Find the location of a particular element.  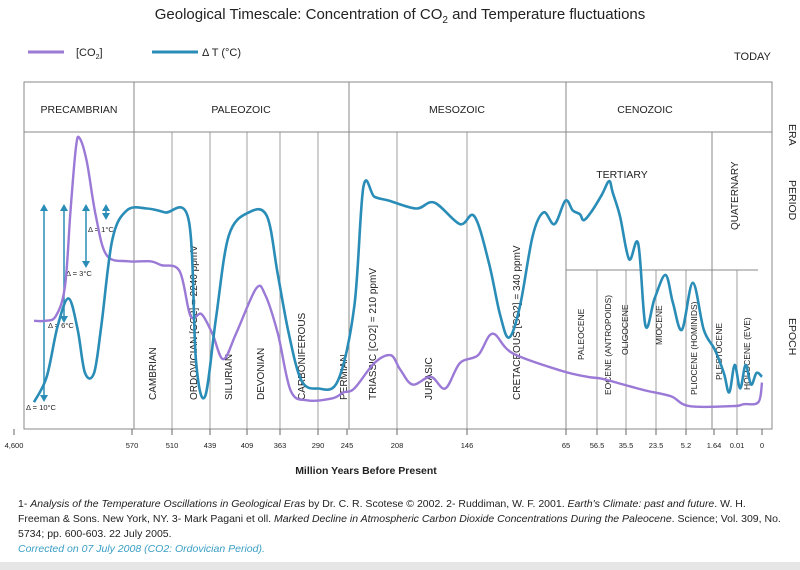

x-tick-label: 5.2 is located at coordinates (686, 445).